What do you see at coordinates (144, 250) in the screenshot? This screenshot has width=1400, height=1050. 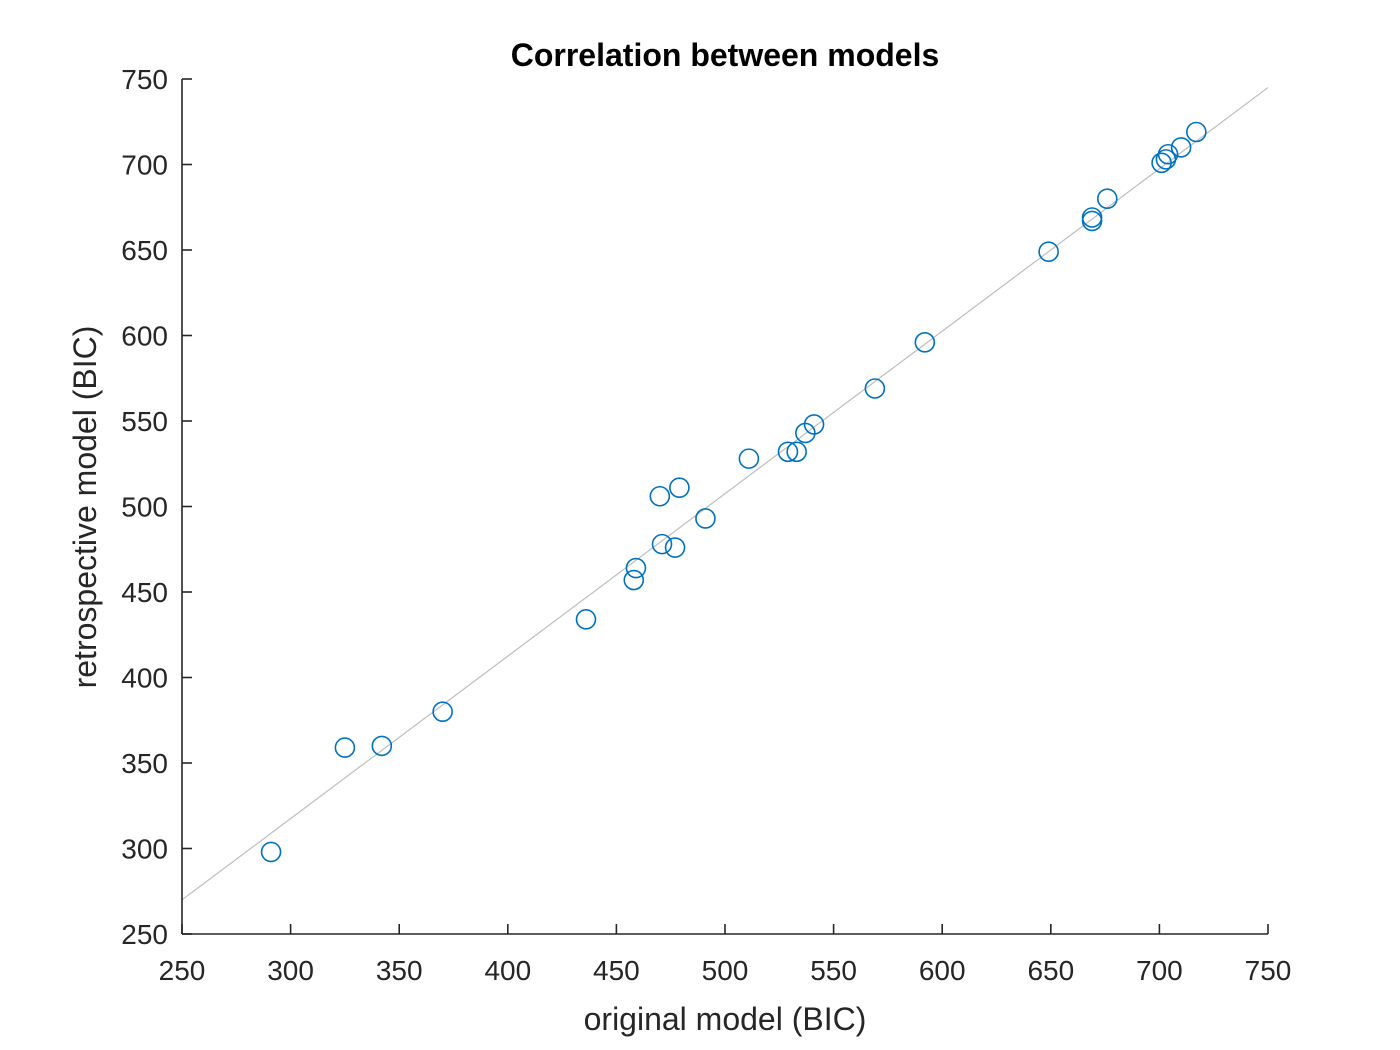 I see `y-tick-label: 650` at bounding box center [144, 250].